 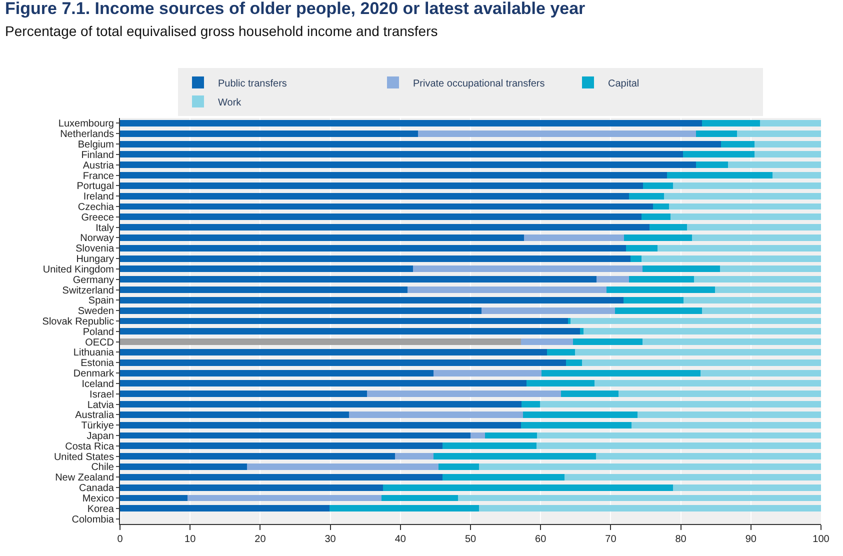 I want to click on y-tick-label: Italy, so click(x=105, y=228).